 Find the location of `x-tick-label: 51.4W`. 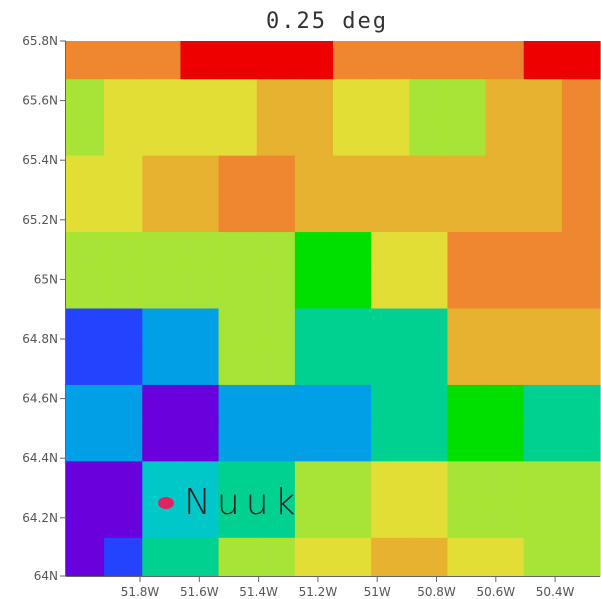

x-tick-label: 51.4W is located at coordinates (258, 592).